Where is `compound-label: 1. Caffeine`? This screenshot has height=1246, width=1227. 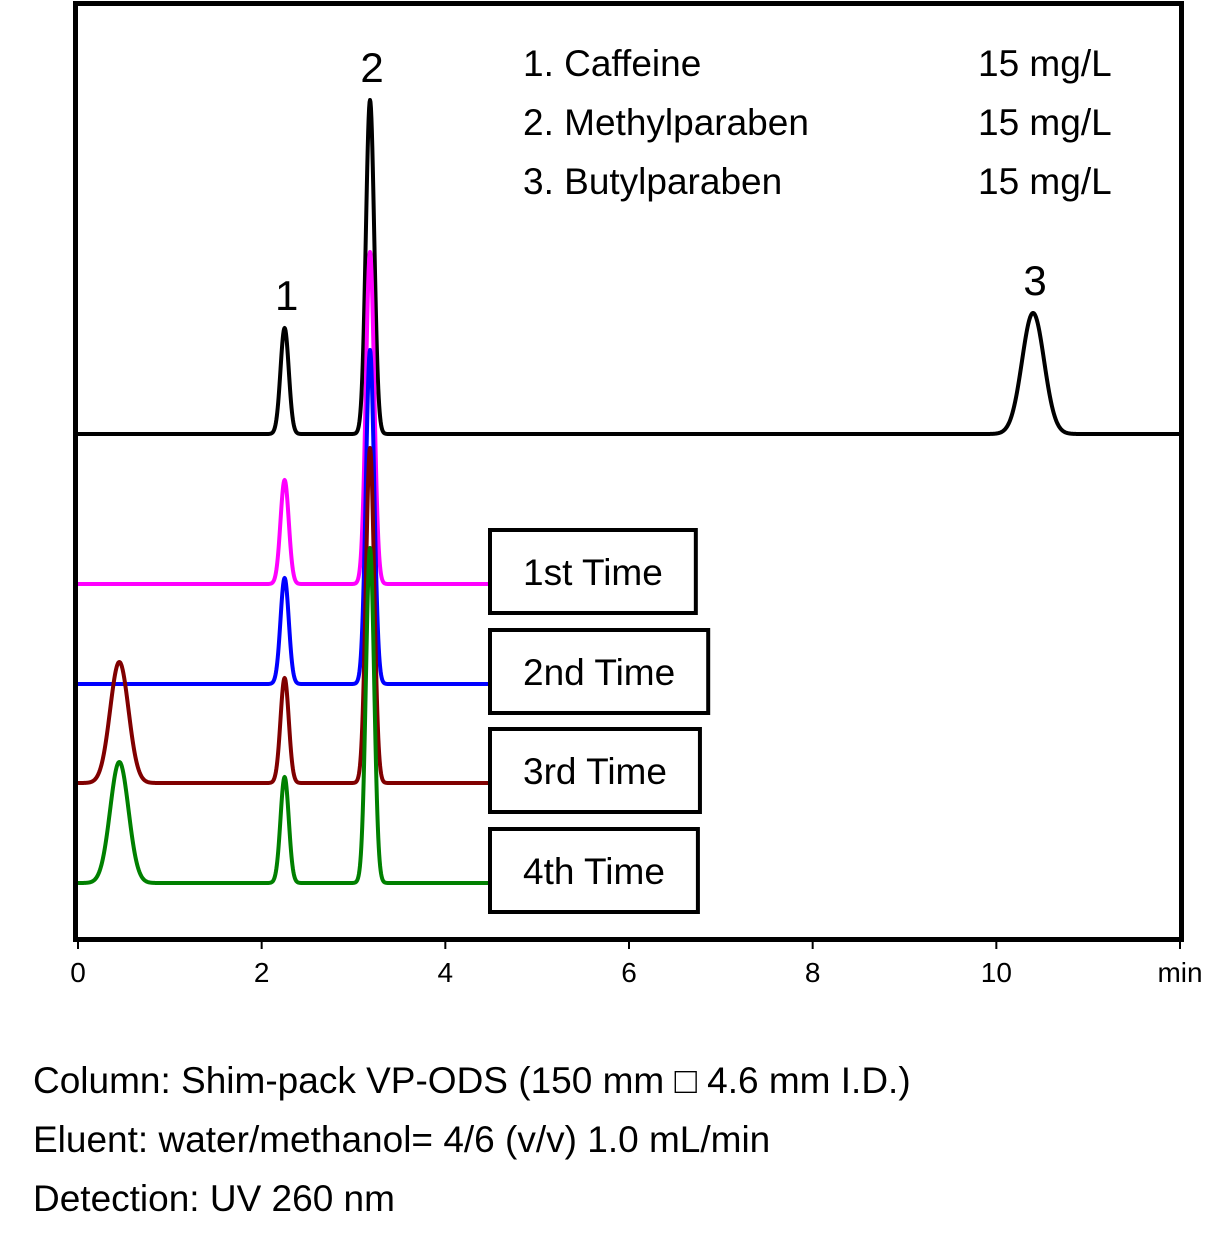 compound-label: 1. Caffeine is located at coordinates (612, 63).